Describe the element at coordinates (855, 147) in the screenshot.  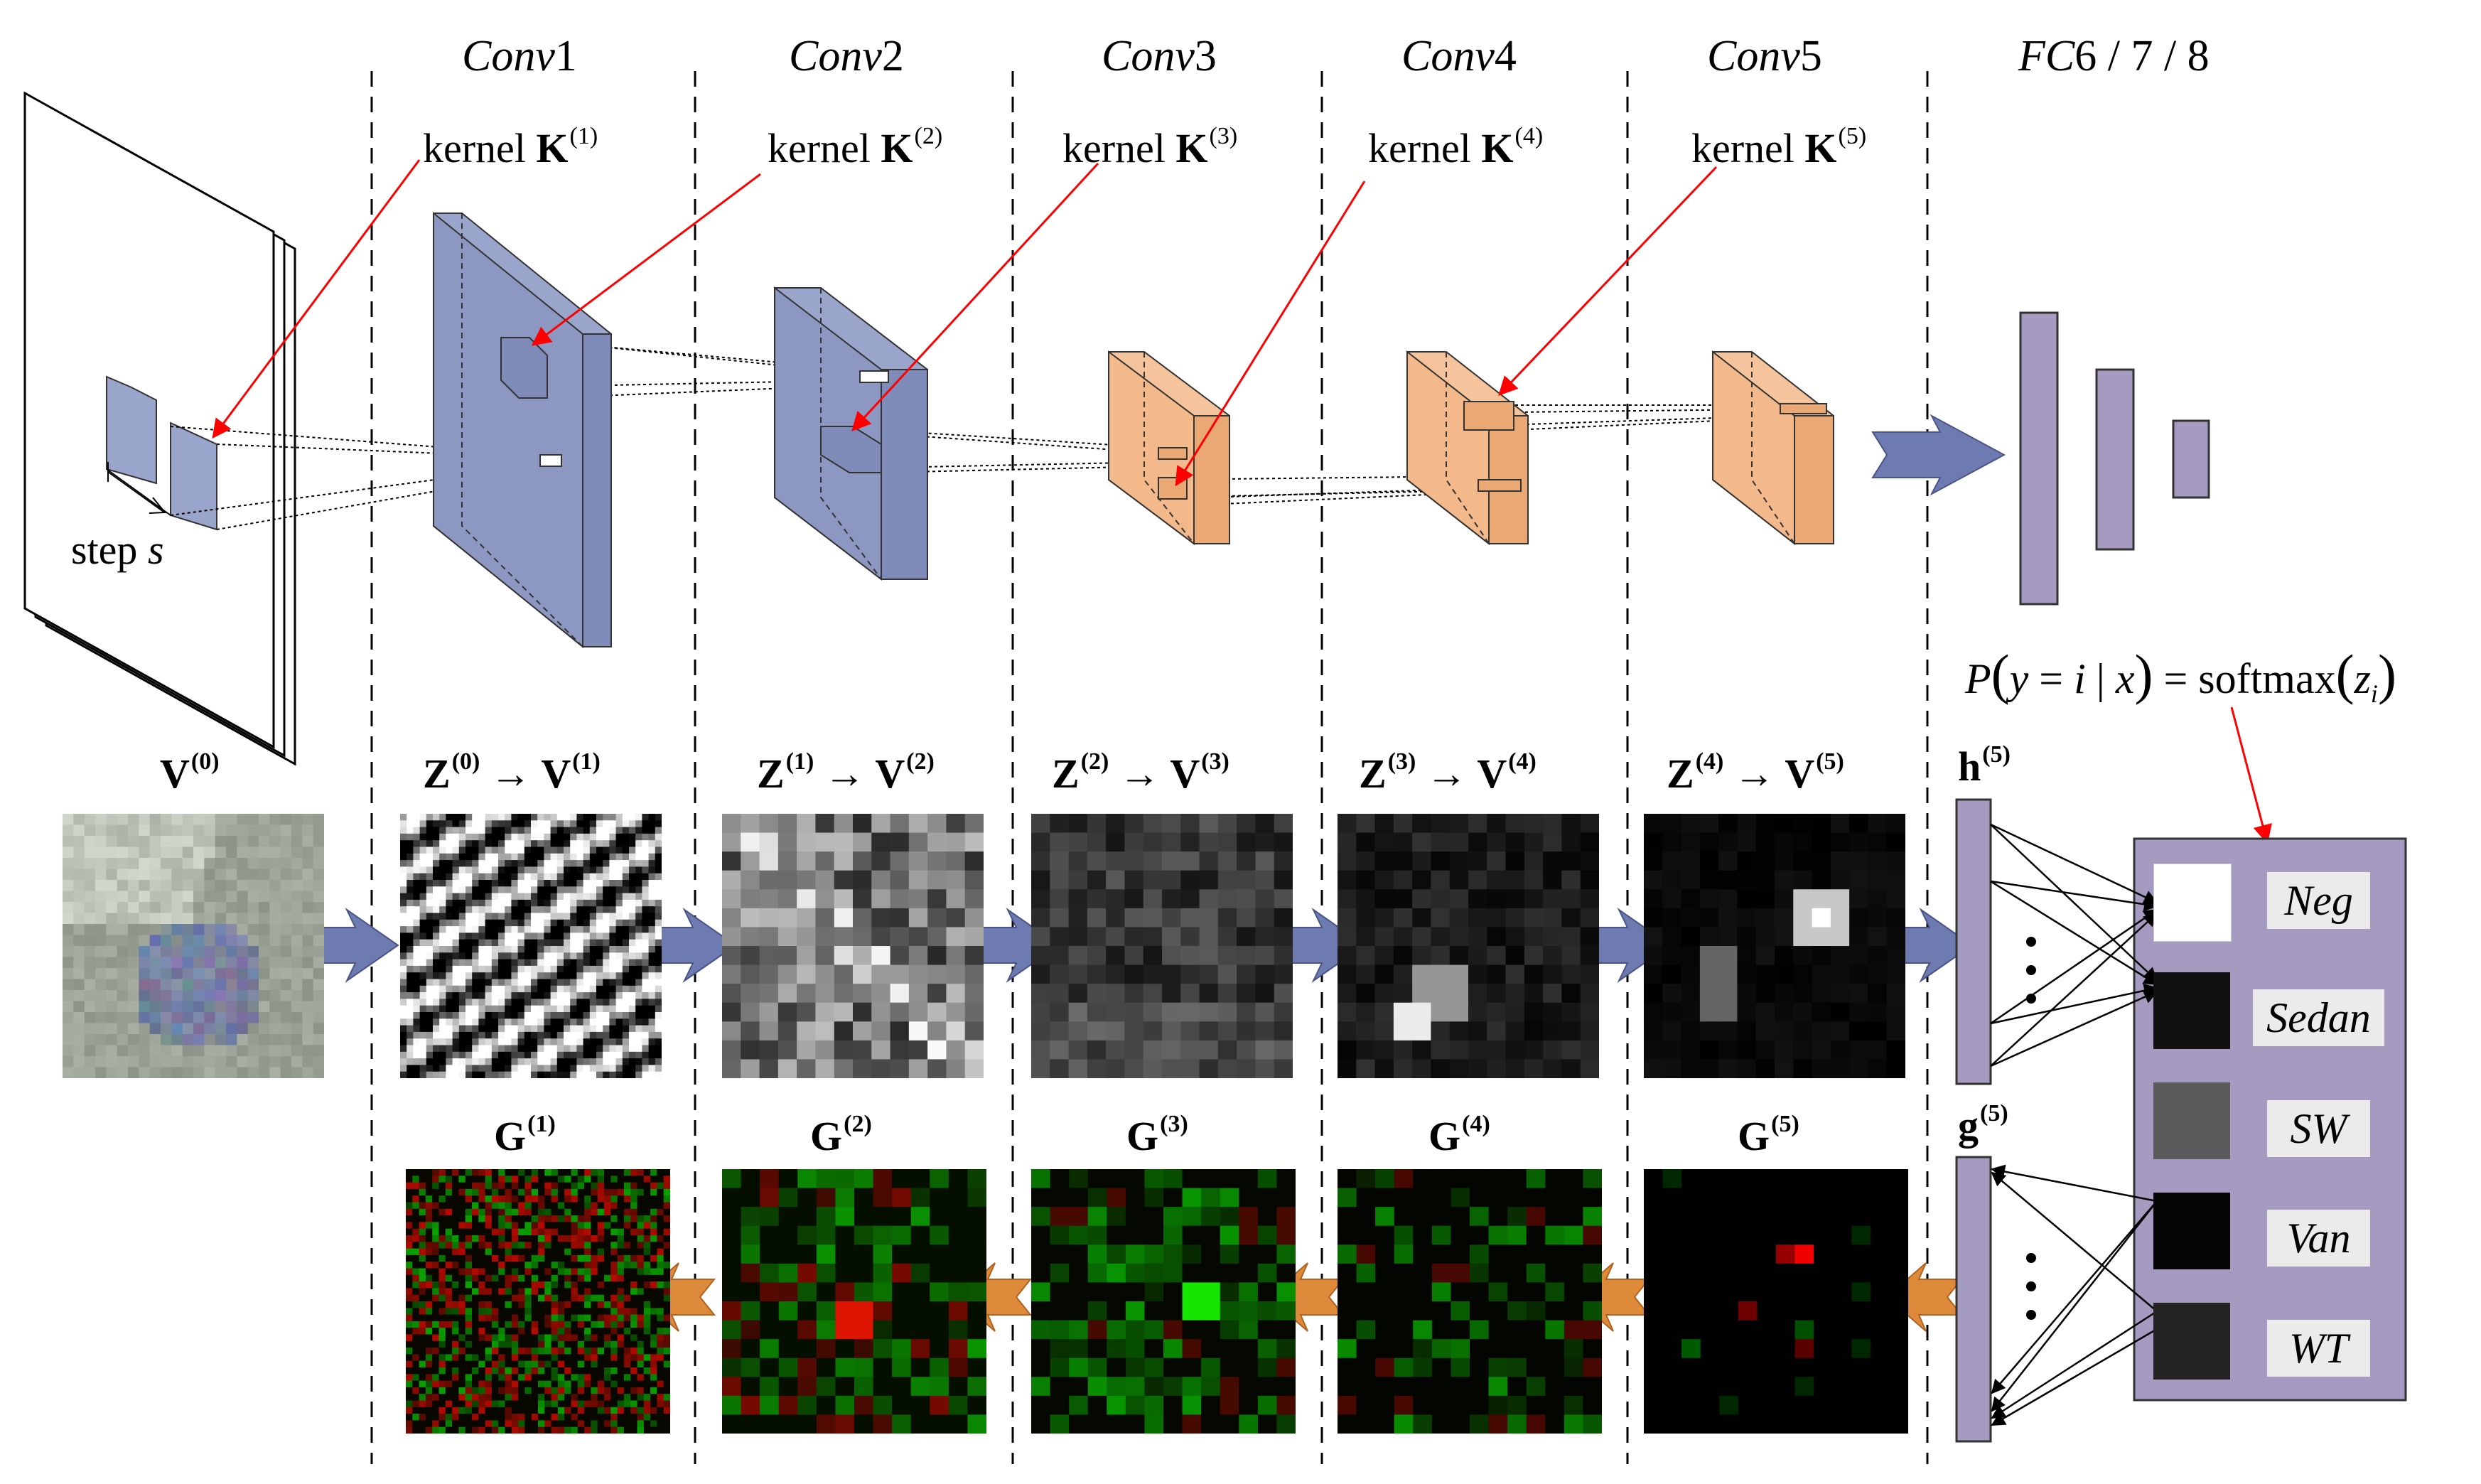
I see `kernel-label-2: kernel K(2)` at that location.